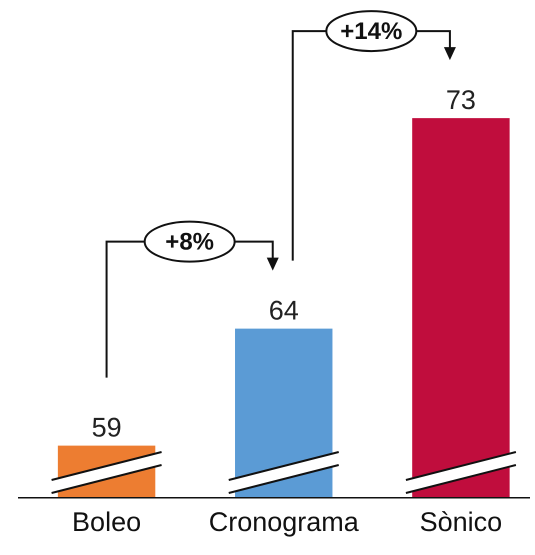 This screenshot has width=535, height=555. I want to click on data-label: 73, so click(461, 100).